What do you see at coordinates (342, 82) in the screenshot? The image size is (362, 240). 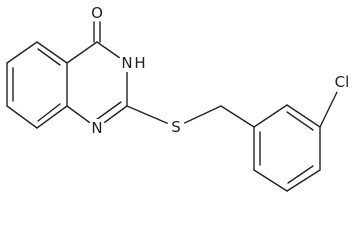 I see `atom-label: Cl` at bounding box center [342, 82].